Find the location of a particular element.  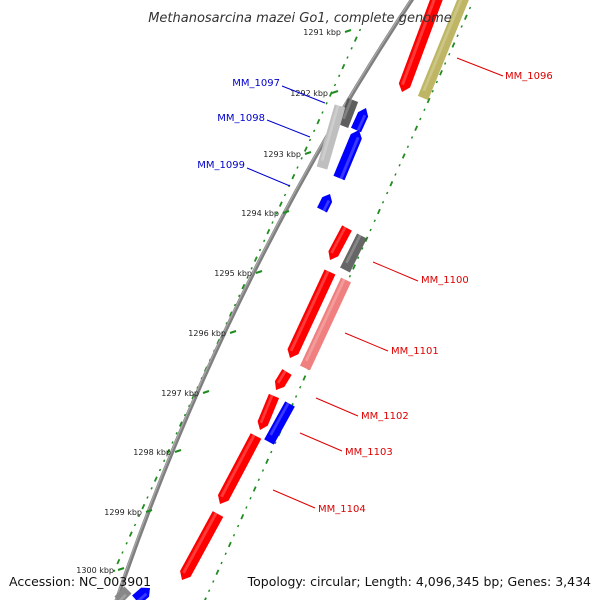

gene-MM_1098-arrow-b is located at coordinates (347, 155).